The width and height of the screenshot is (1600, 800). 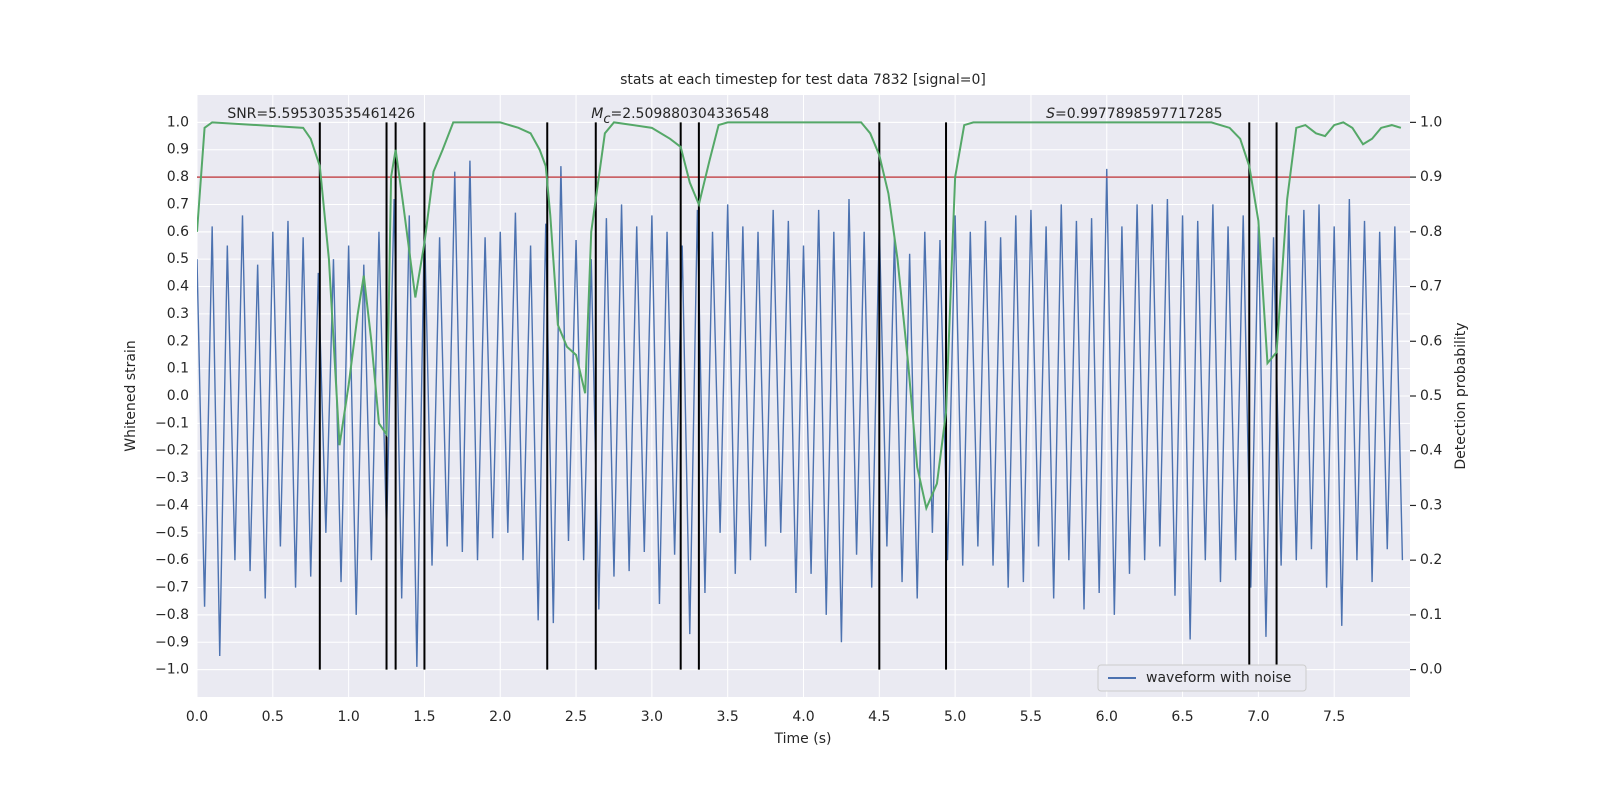 What do you see at coordinates (131, 395) in the screenshot?
I see `y-axis-label: Whitened strain` at bounding box center [131, 395].